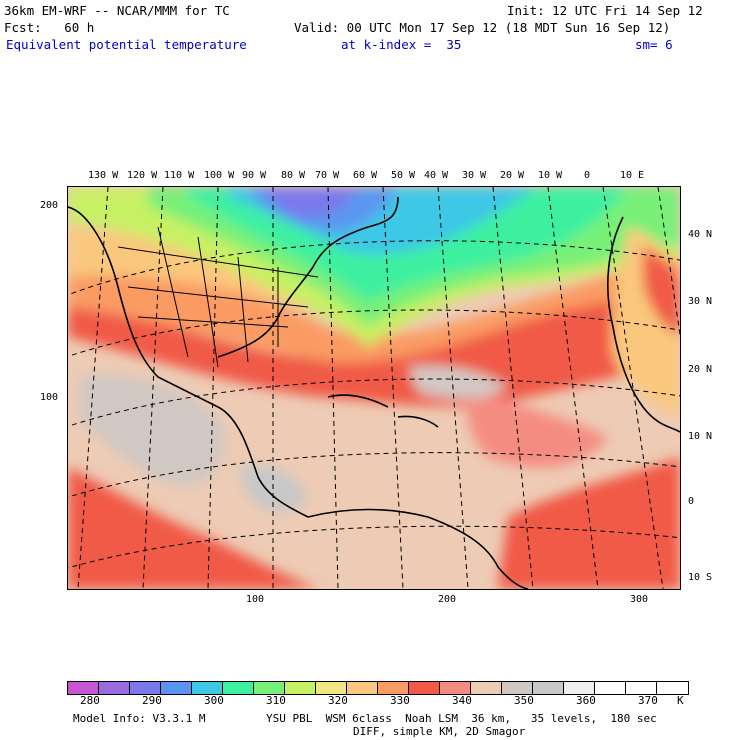 This screenshot has width=740, height=740. Describe the element at coordinates (587, 175) in the screenshot. I see `longitude-label: 0` at that location.